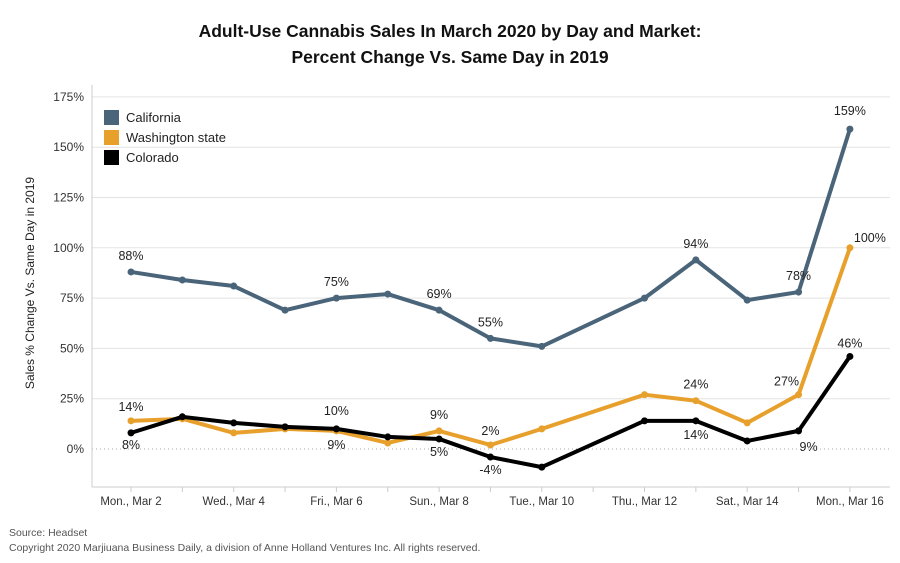  I want to click on data-label: 46%, so click(849, 343).